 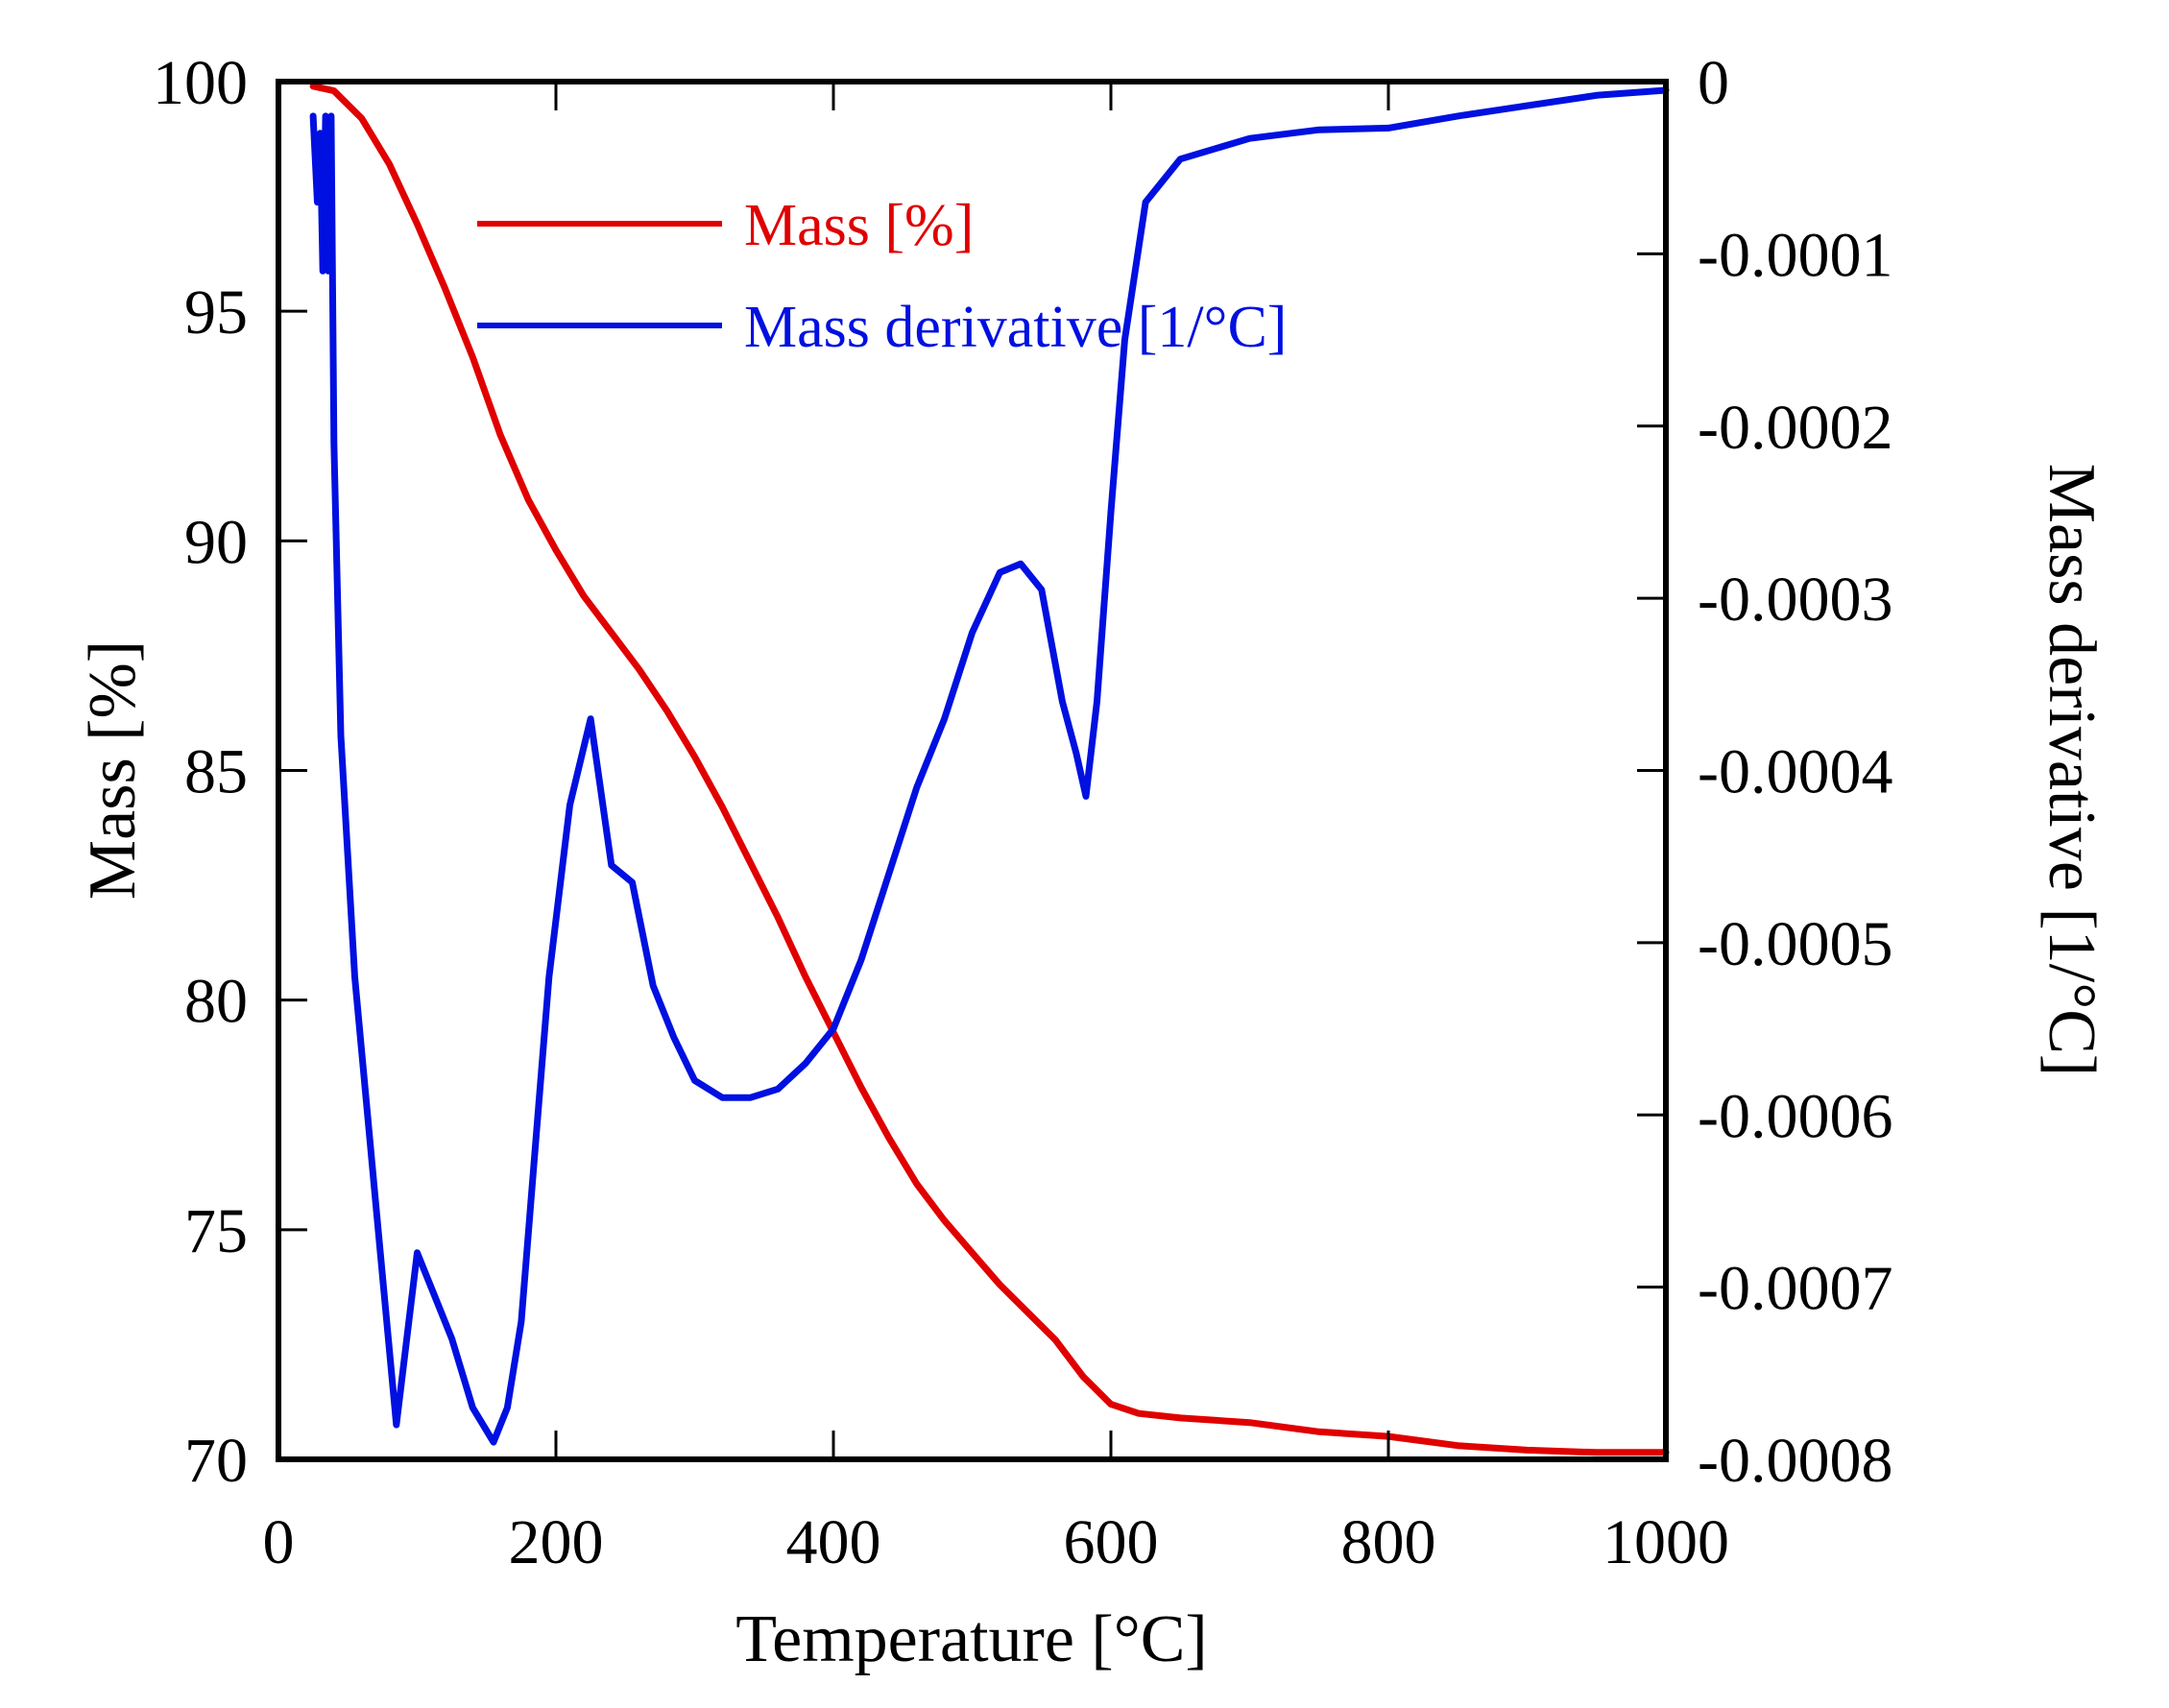 I want to click on y2-tick-label: -0.0001, so click(x=1795, y=255).